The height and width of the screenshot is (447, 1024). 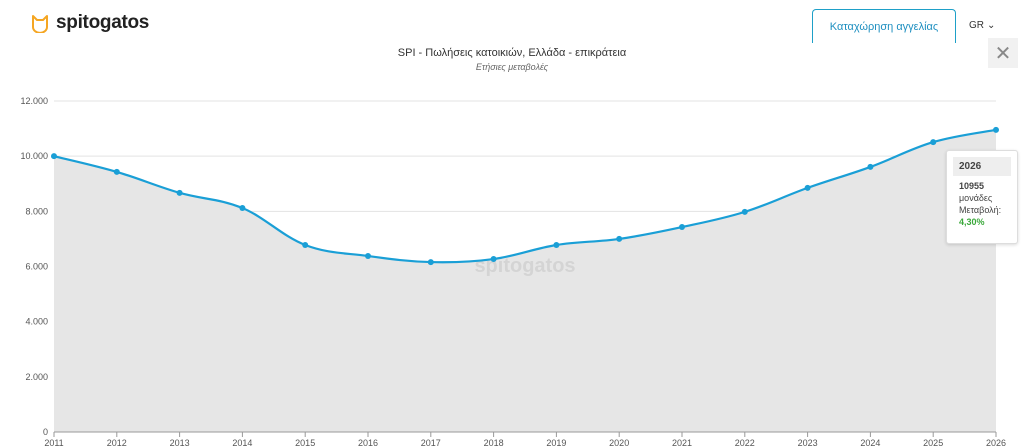 I want to click on y-tick-label: 0, so click(x=45, y=432).